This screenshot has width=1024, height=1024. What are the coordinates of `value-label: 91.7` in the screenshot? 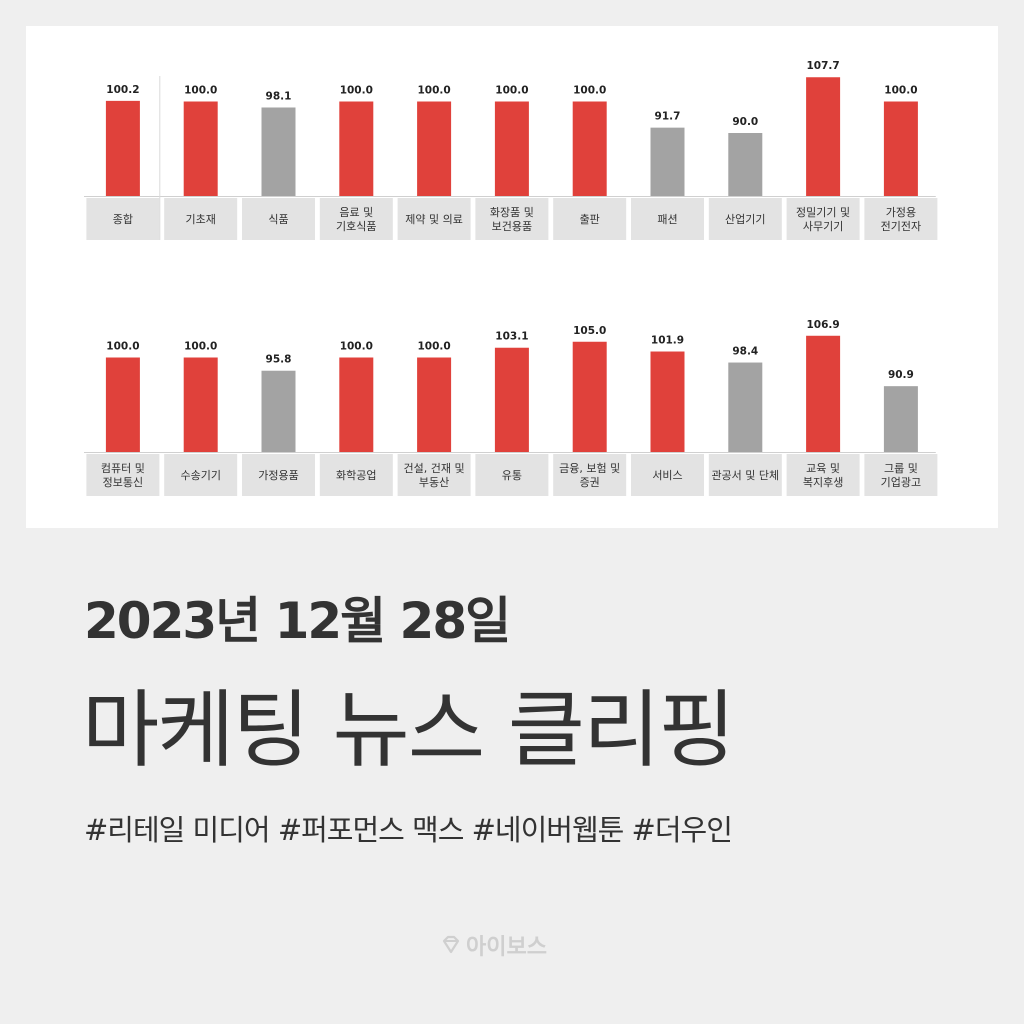 It's located at (668, 117).